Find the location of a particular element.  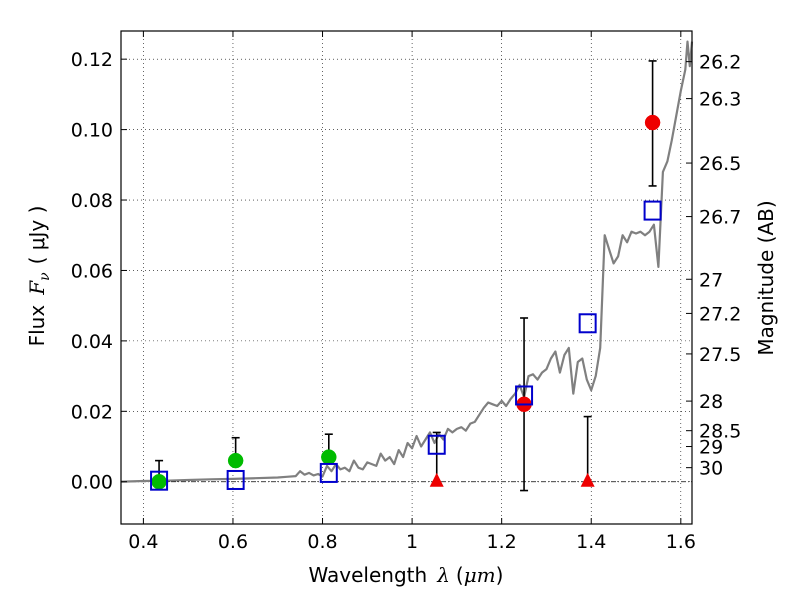

y-tick-label: 0.08 is located at coordinates (92, 201).